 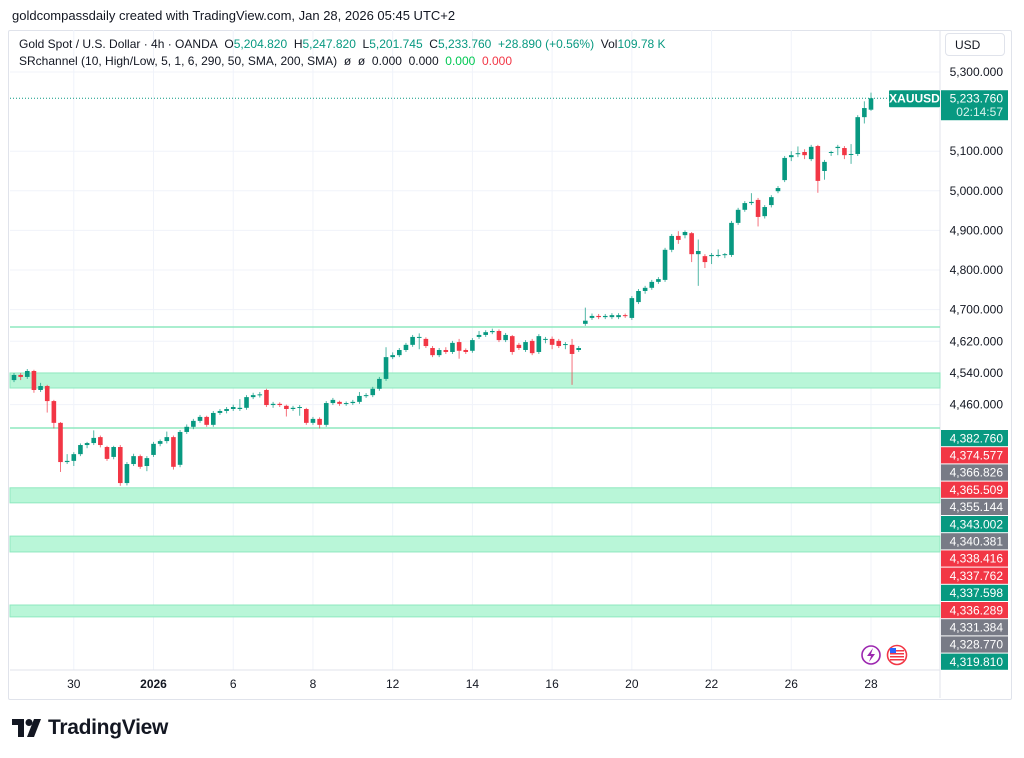 What do you see at coordinates (396, 44) in the screenshot?
I see `low-value: 5,201.745` at bounding box center [396, 44].